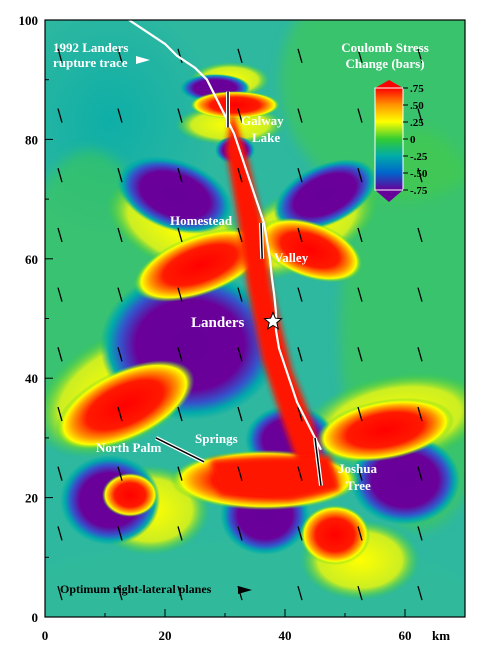  Describe the element at coordinates (90, 47) in the screenshot. I see `label-rupture-line1: 1992 Landers` at that location.